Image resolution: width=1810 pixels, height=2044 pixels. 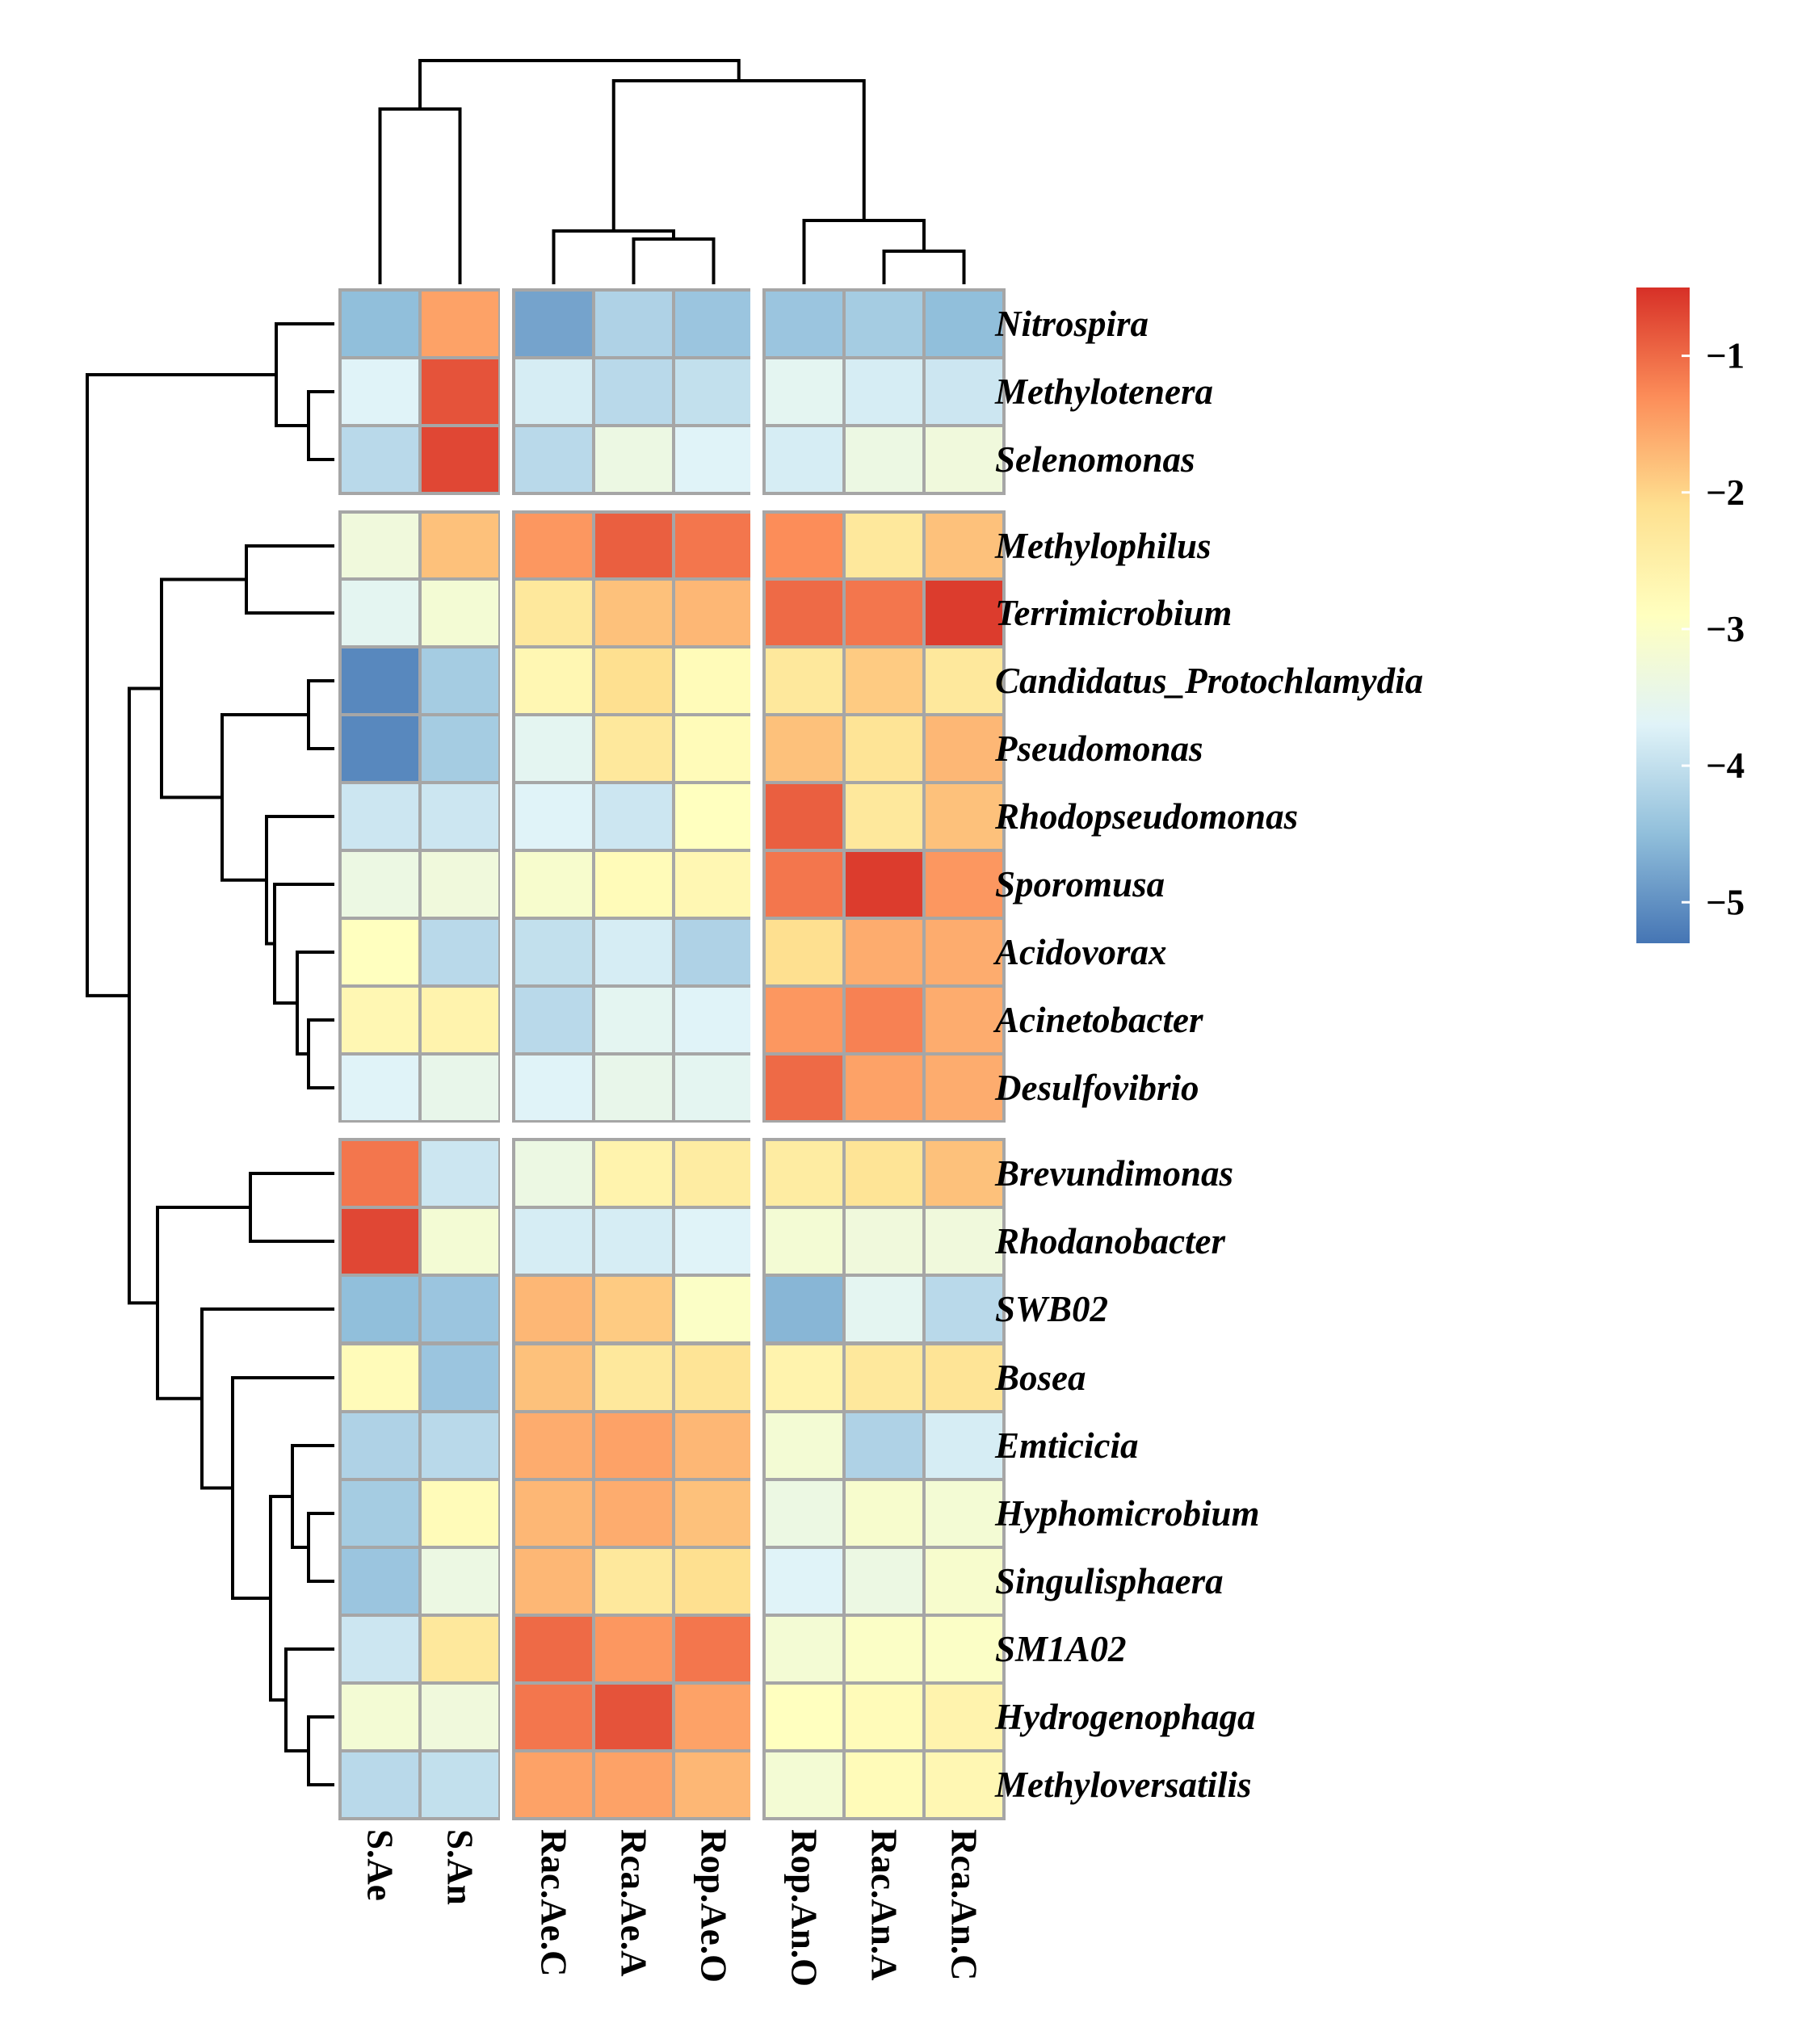 What do you see at coordinates (964, 459) in the screenshot?
I see `heatmap-cell-selenomonas-rca-an-c` at bounding box center [964, 459].